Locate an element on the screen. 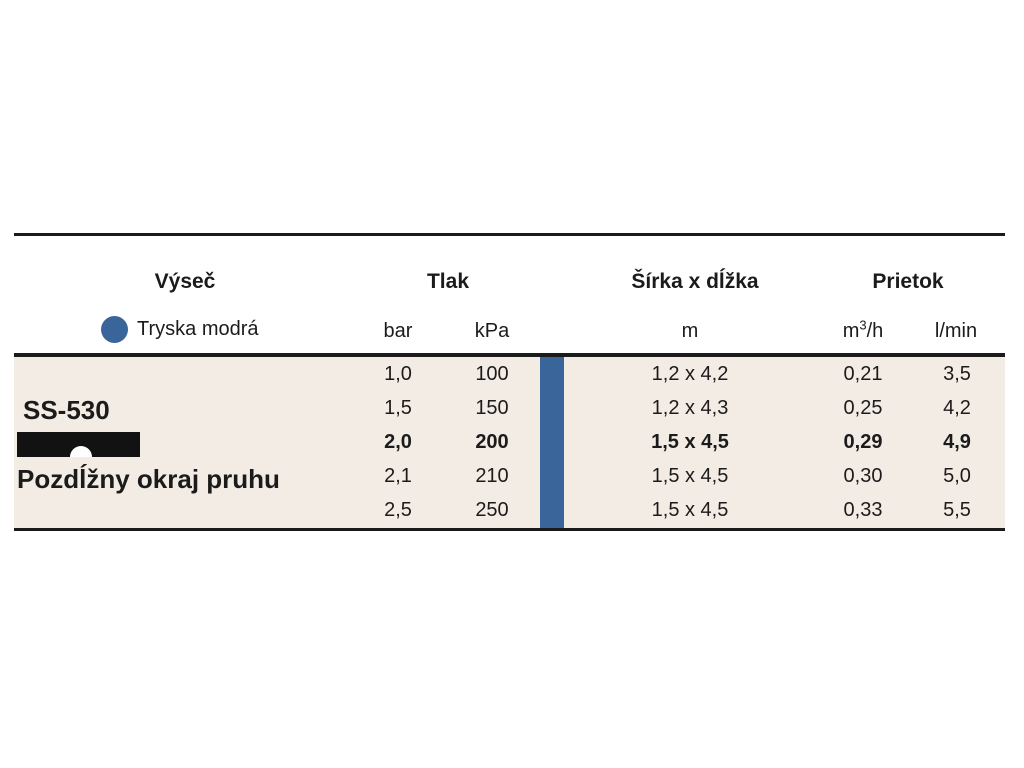  cell-kpa: 210 is located at coordinates (492, 476).